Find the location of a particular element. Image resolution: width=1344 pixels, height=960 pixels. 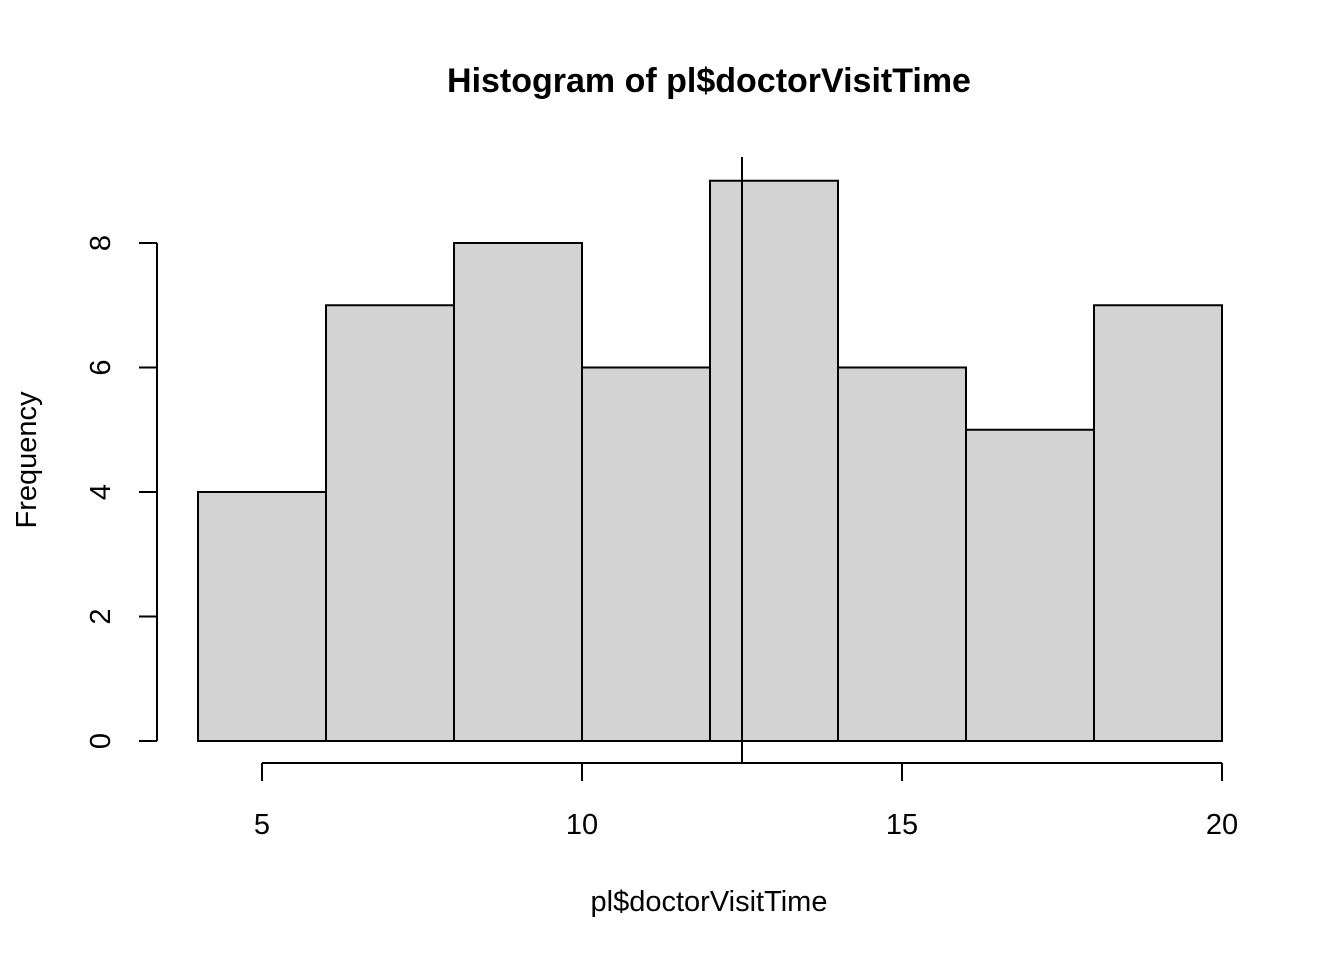

chart-title: Histogram of pl$doctorVisitTime is located at coordinates (709, 81).